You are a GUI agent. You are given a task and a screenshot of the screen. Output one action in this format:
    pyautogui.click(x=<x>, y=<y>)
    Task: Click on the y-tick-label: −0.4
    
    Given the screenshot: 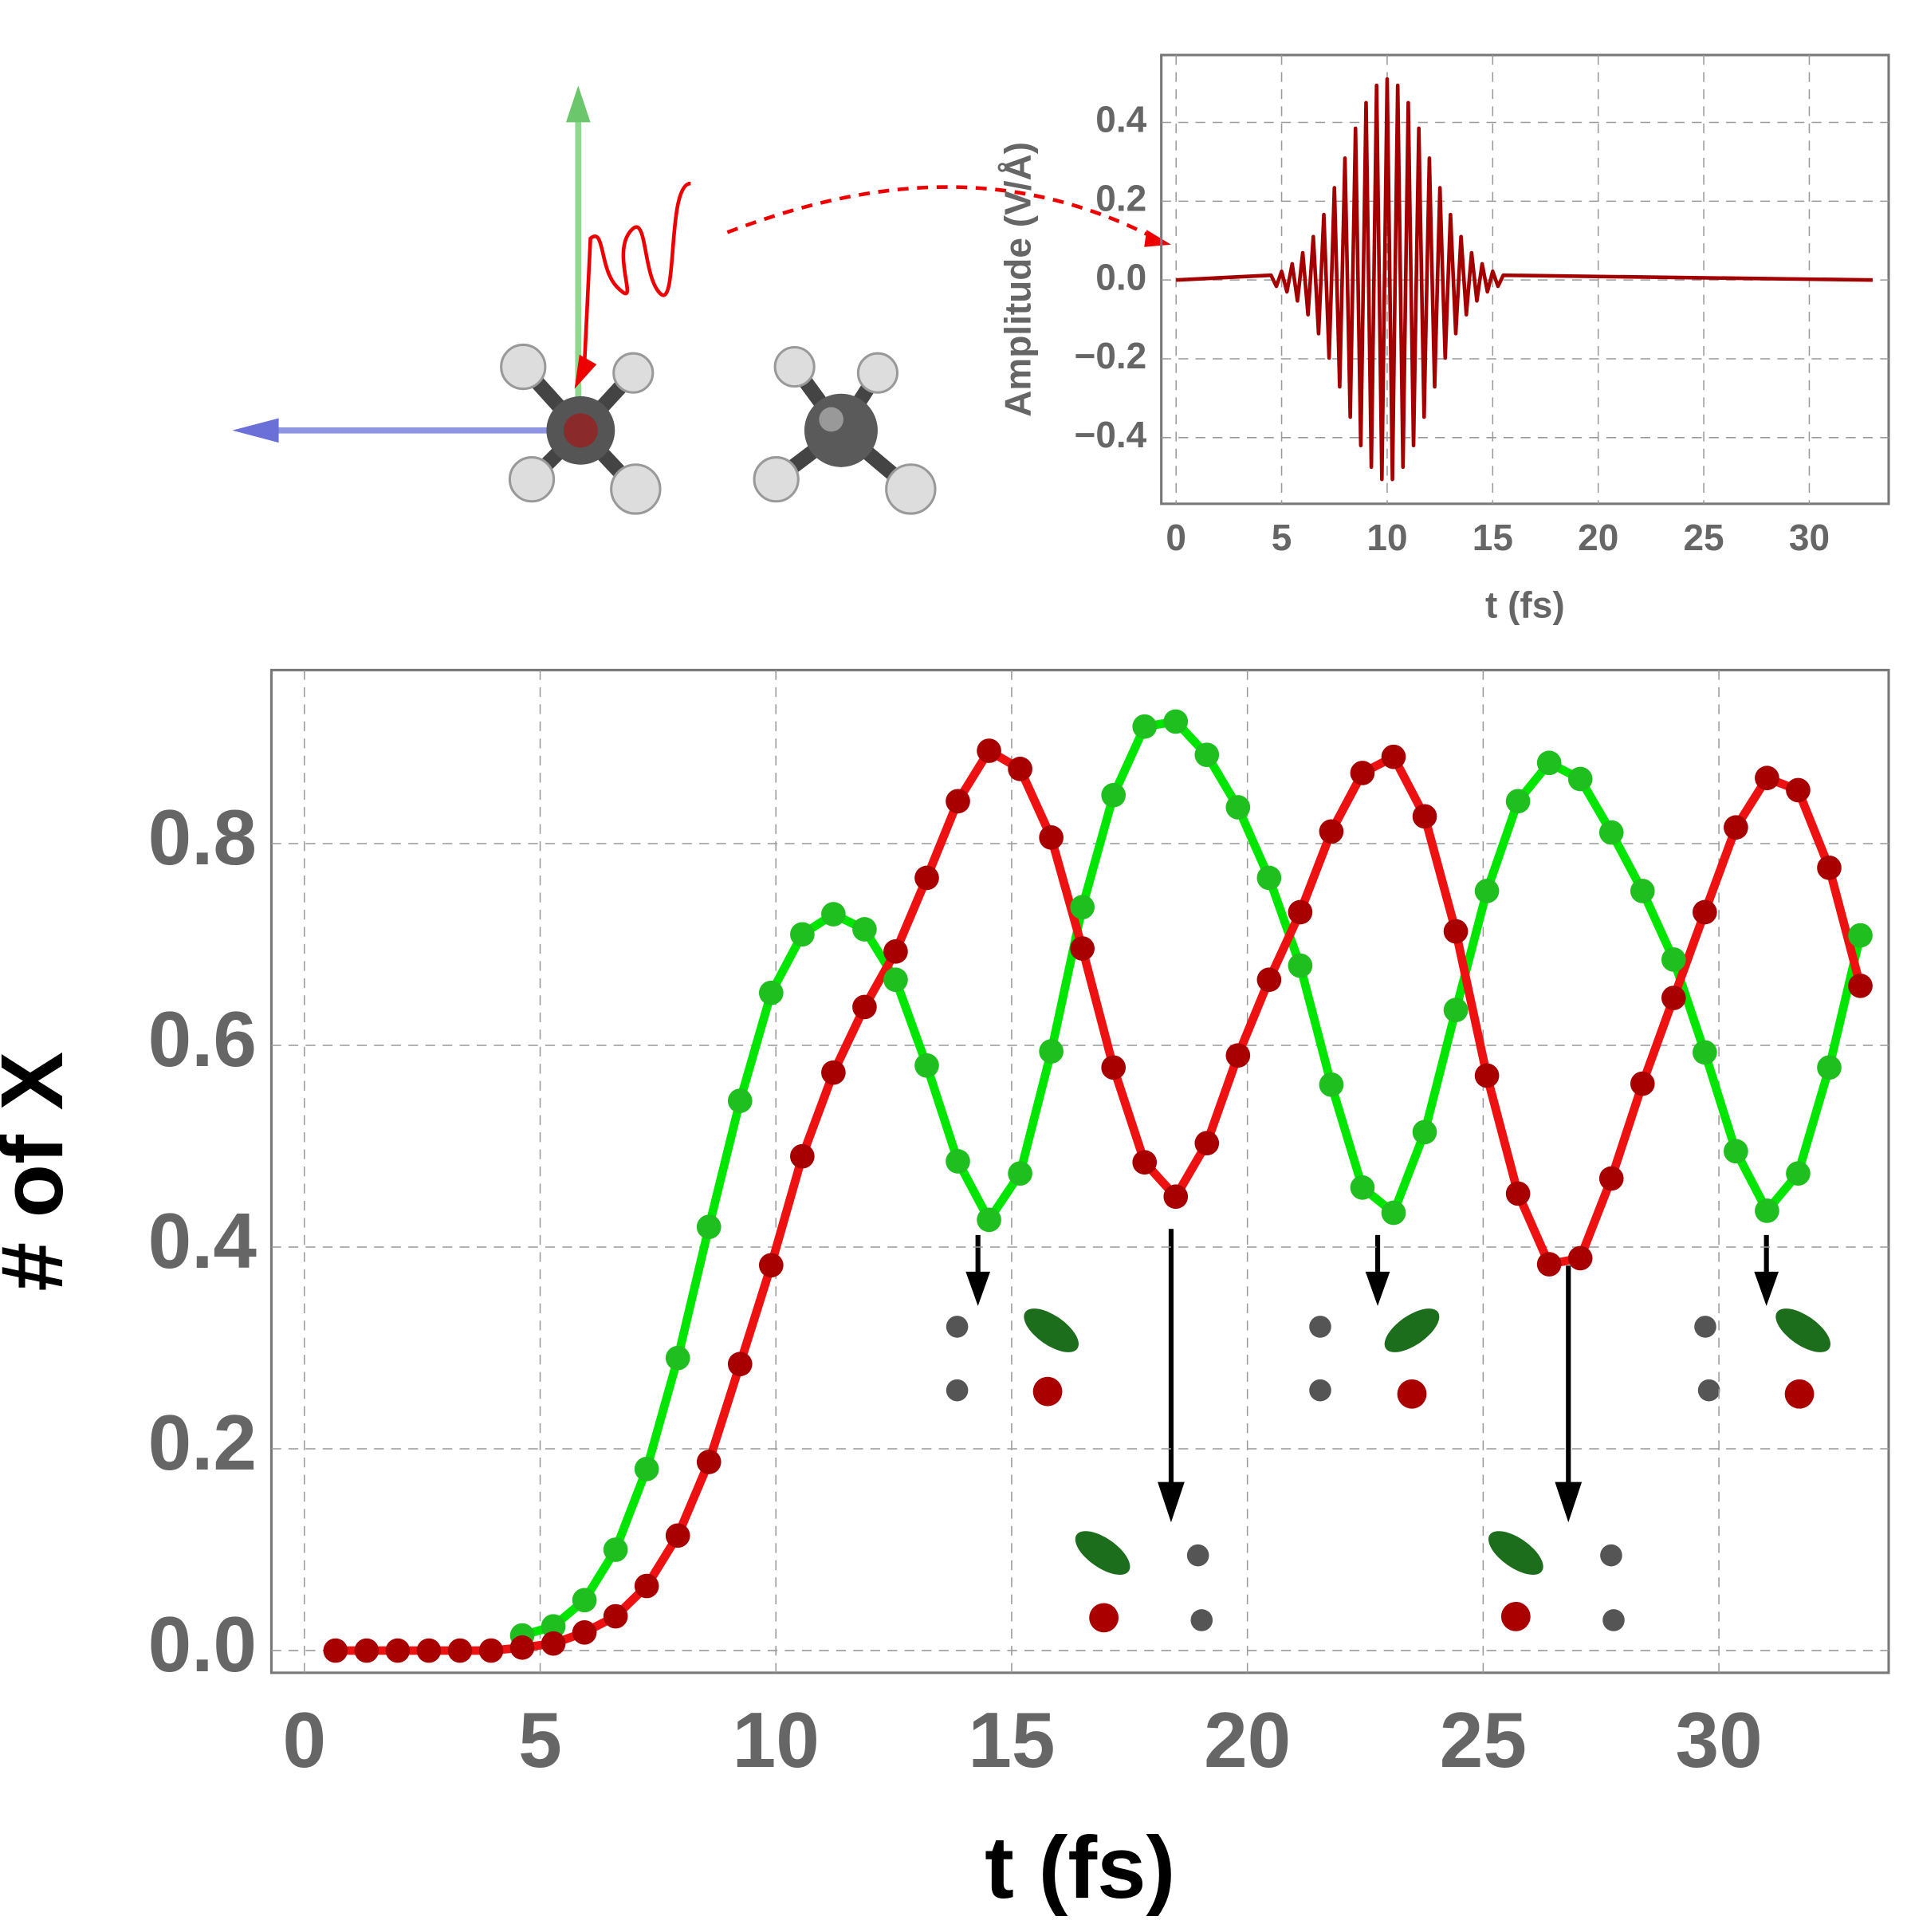 What is the action you would take?
    pyautogui.click(x=1110, y=435)
    